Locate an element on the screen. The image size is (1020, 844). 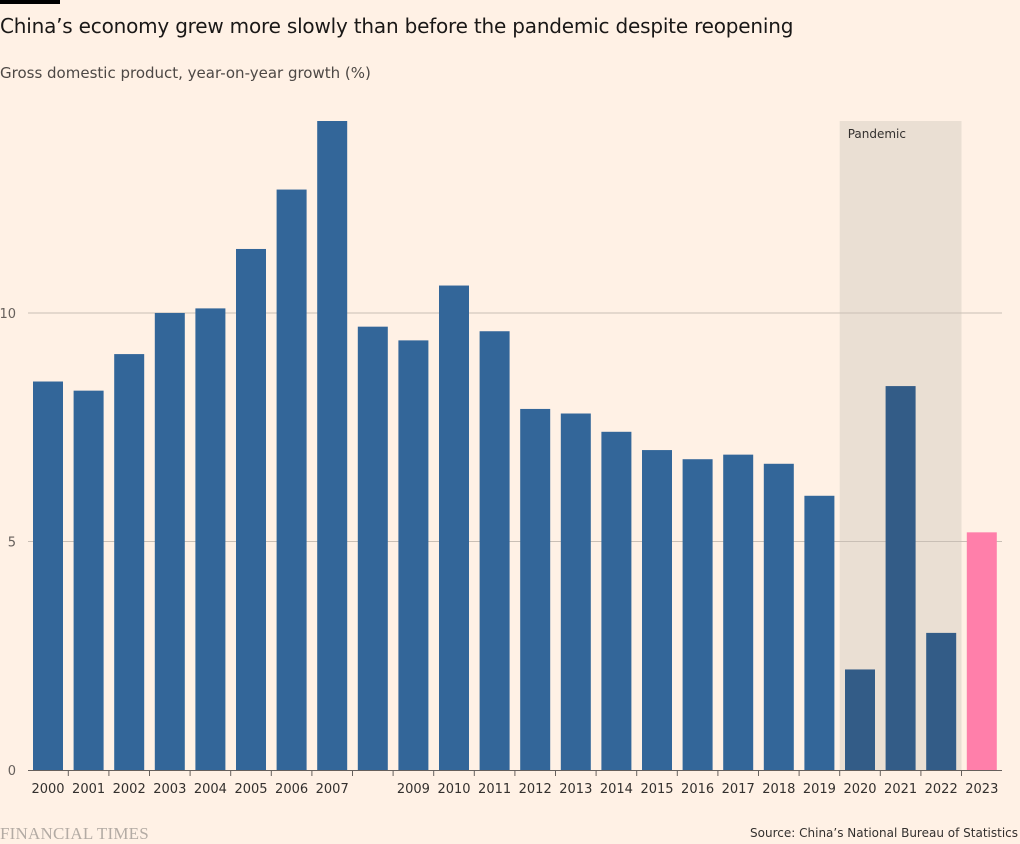
x-tick-label-2000: 2000 is located at coordinates (47, 789).